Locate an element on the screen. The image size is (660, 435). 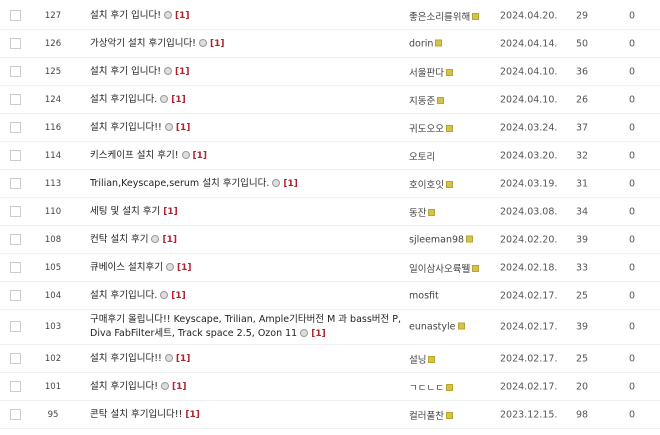
post-author: 설닝 is located at coordinates (422, 359).